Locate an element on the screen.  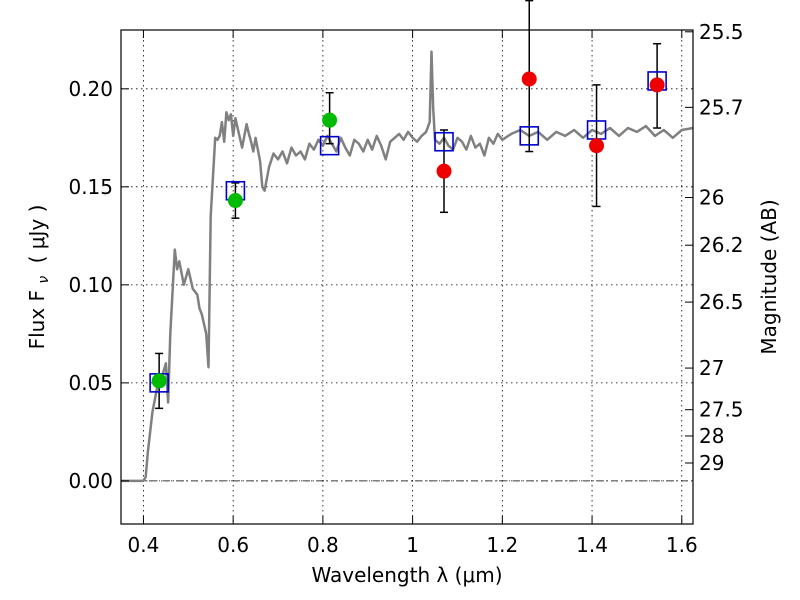
x-tick-label: 1.6 is located at coordinates (682, 545).